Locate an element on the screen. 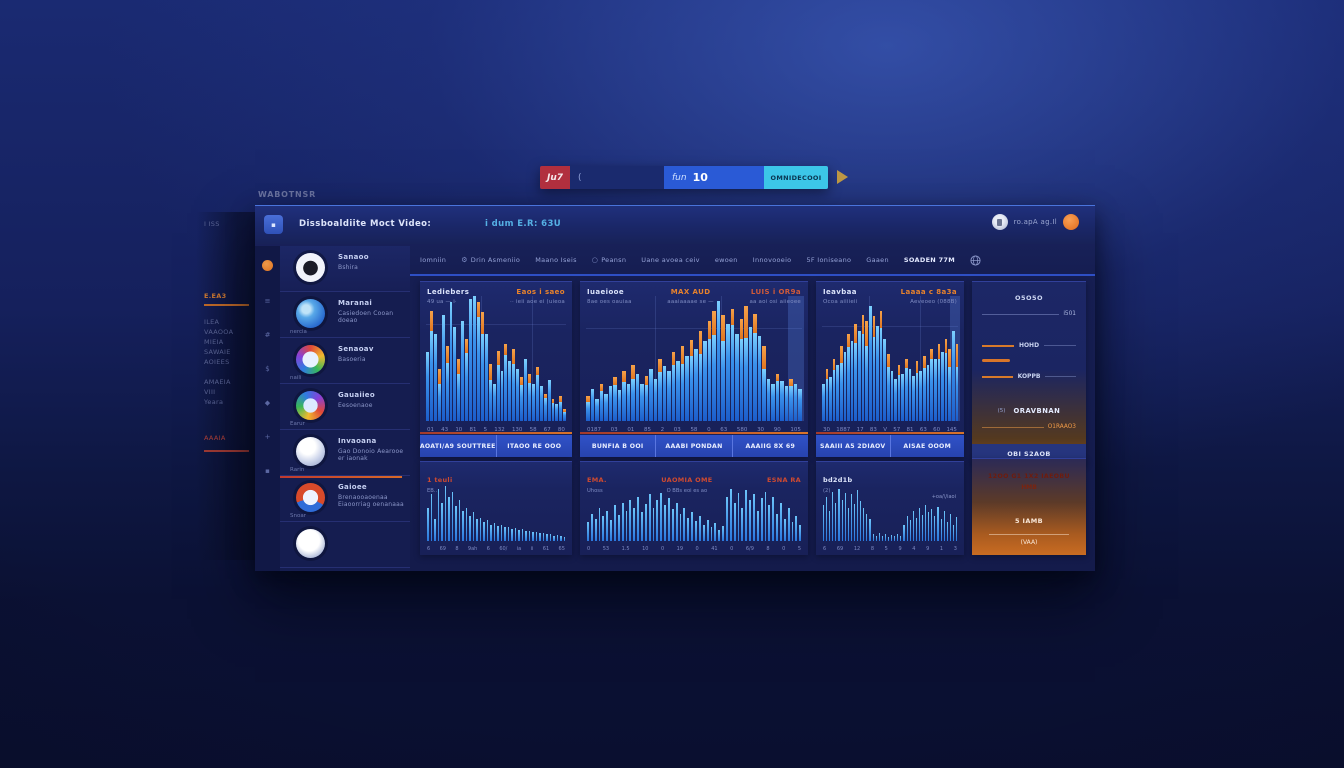 Image resolution: width=1344 pixels, height=768 pixels. footer-stat: BUNFIA B OOI is located at coordinates (617, 446).